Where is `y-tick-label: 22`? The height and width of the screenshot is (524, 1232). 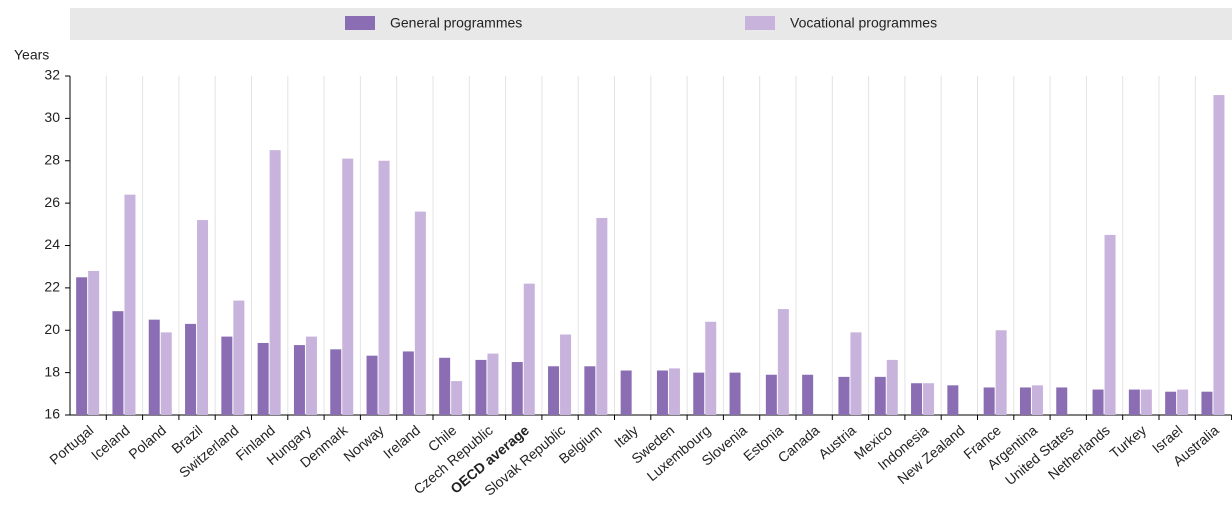
y-tick-label: 22 is located at coordinates (52, 287).